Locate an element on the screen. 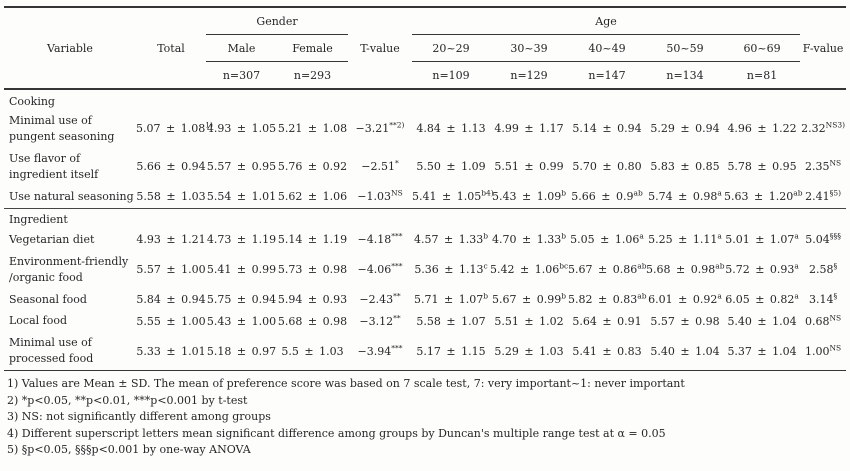 The image size is (850, 471). value-cell: 5.63 ± 1.20ab is located at coordinates (763, 196).